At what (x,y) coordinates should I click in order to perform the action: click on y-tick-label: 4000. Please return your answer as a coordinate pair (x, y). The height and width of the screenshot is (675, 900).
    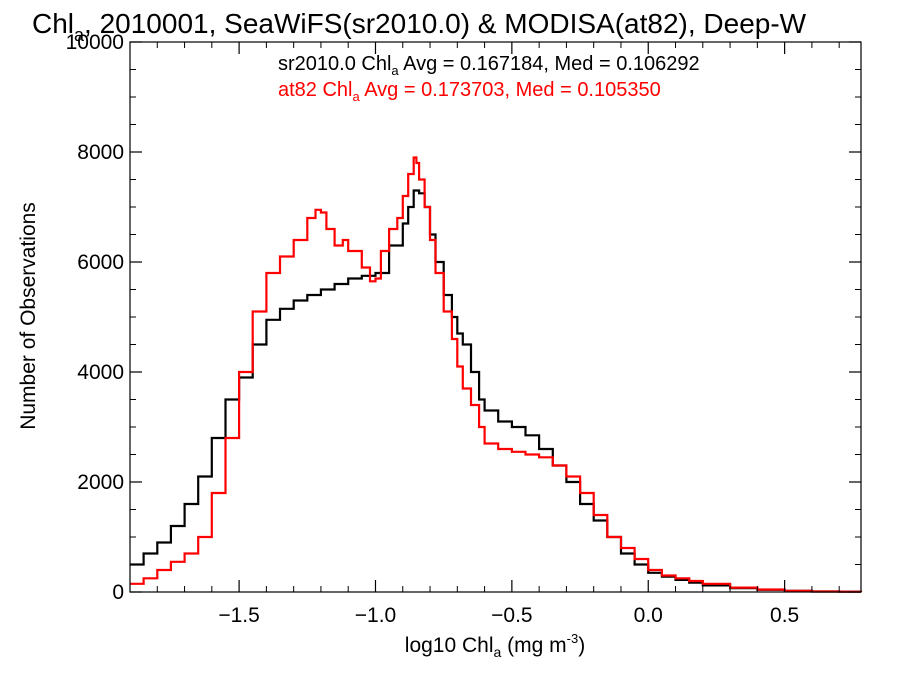
    Looking at the image, I should click on (100, 372).